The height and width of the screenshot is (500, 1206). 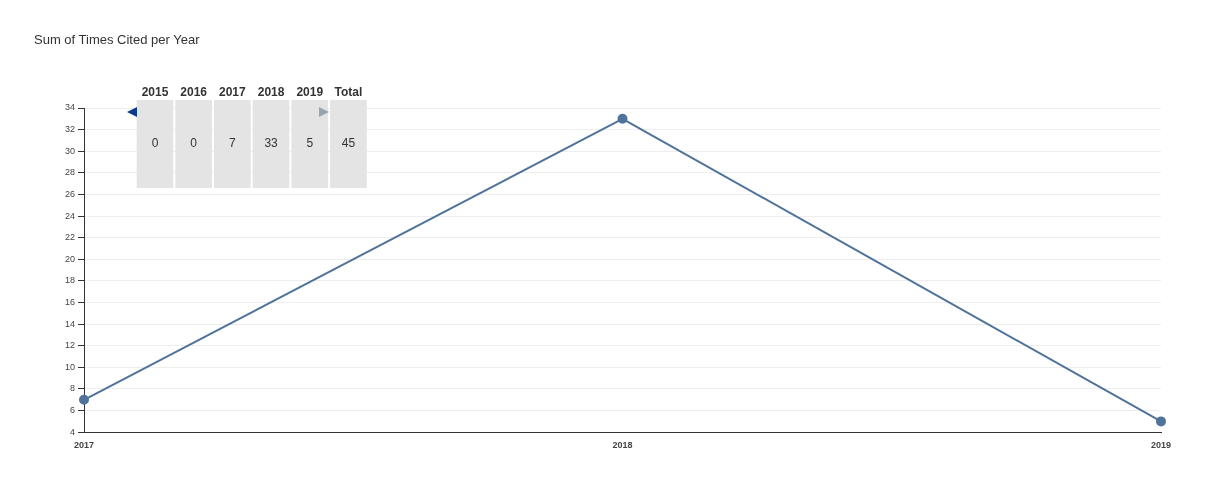 What do you see at coordinates (348, 92) in the screenshot?
I see `x-tick-label: Total` at bounding box center [348, 92].